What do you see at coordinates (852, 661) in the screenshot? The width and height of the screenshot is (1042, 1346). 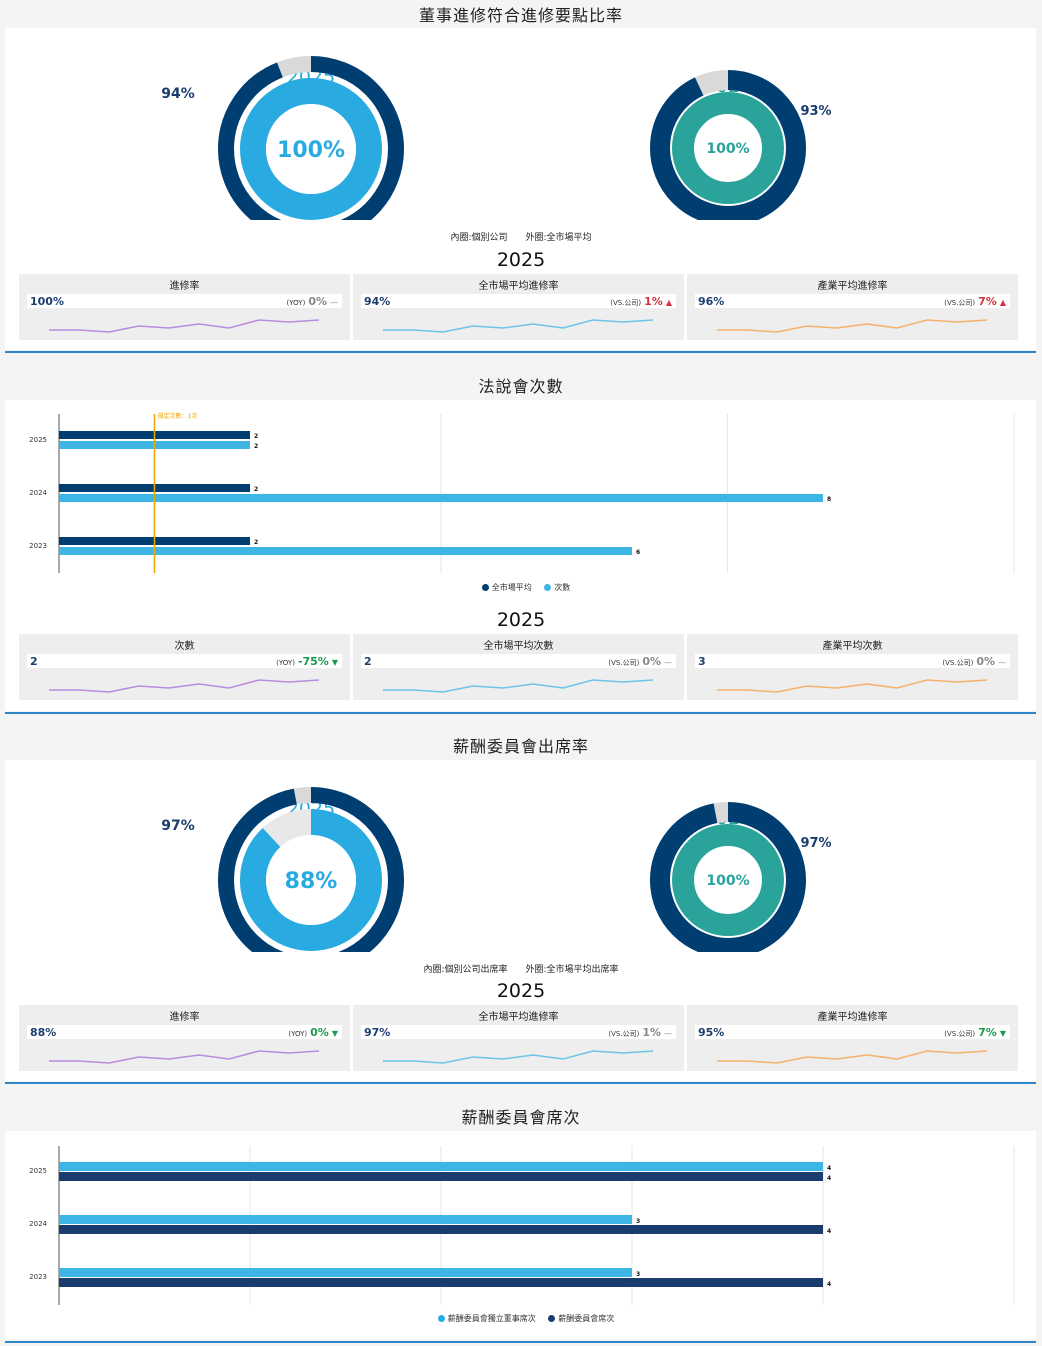 I see `kpi-value-row: 3 (VS.公司) 0% —` at bounding box center [852, 661].